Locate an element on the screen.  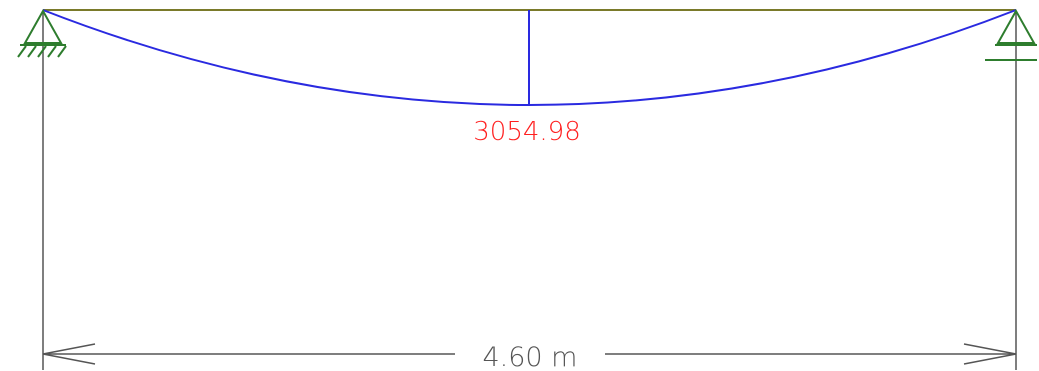
pinned-support-icon is located at coordinates (42, 33).